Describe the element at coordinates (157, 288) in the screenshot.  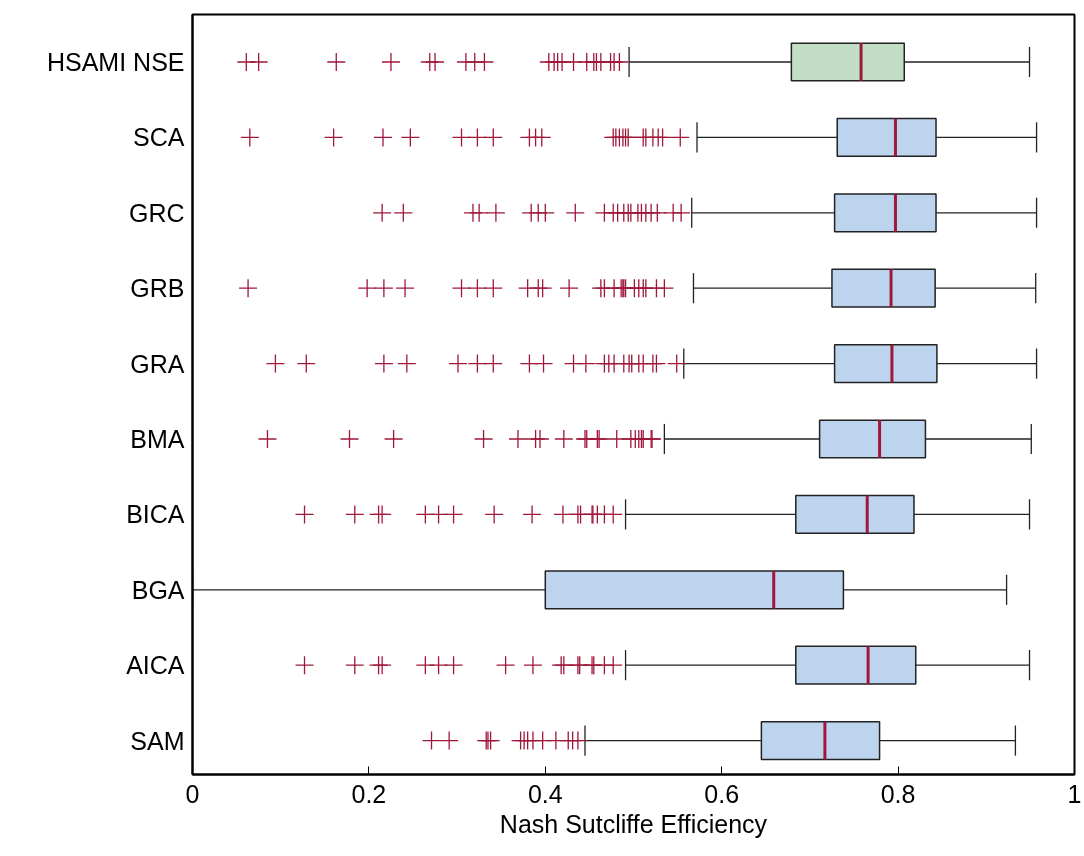
I see `y-tick-label: GRB` at that location.